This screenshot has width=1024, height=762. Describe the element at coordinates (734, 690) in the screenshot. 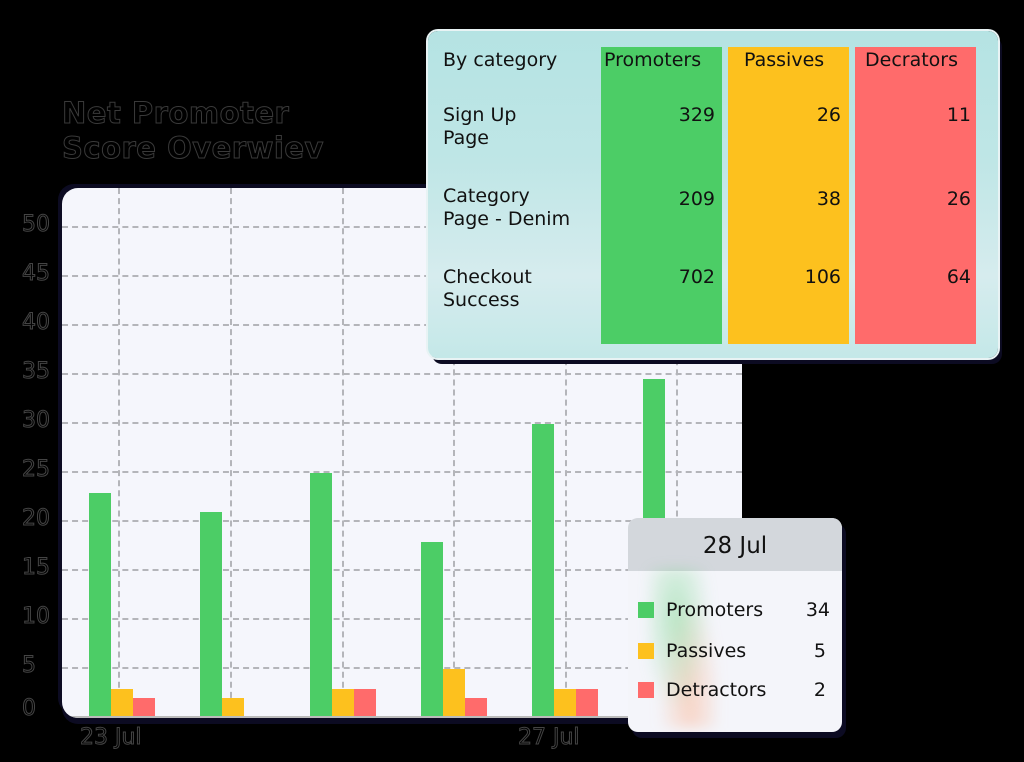

I see `tooltip-row-detractors: Detractors 2` at that location.